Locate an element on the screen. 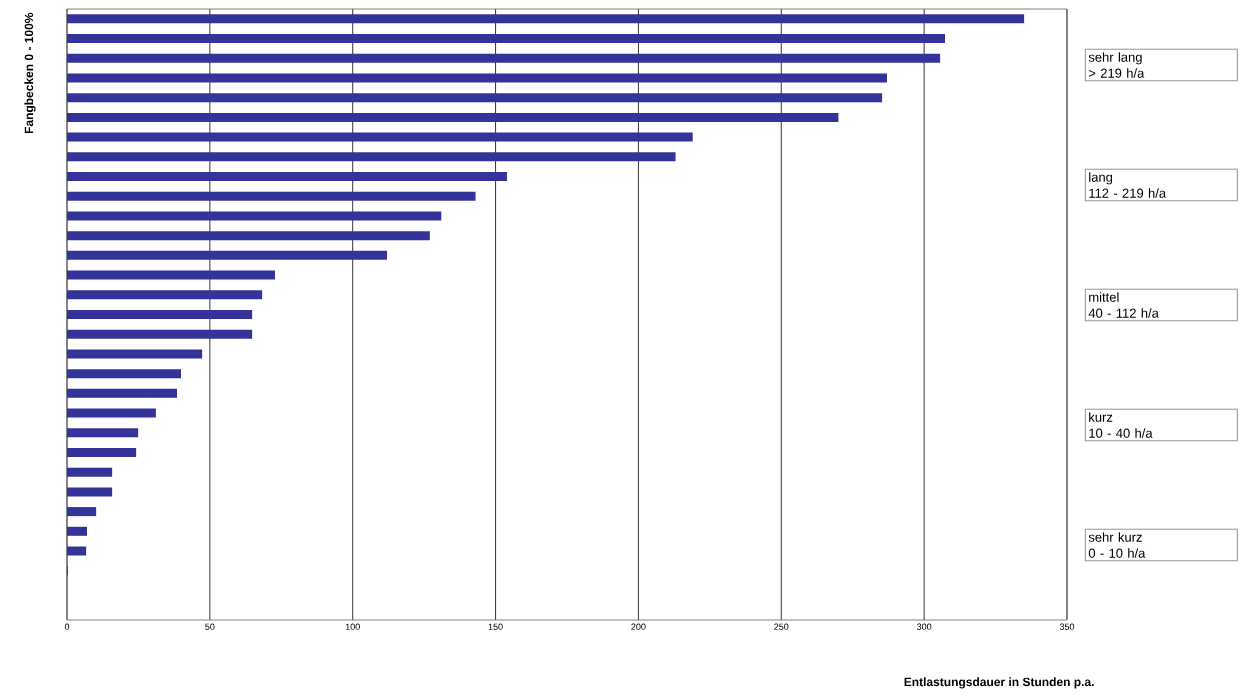 This screenshot has height=696, width=1246. x-tick-label: 0 is located at coordinates (67, 626).